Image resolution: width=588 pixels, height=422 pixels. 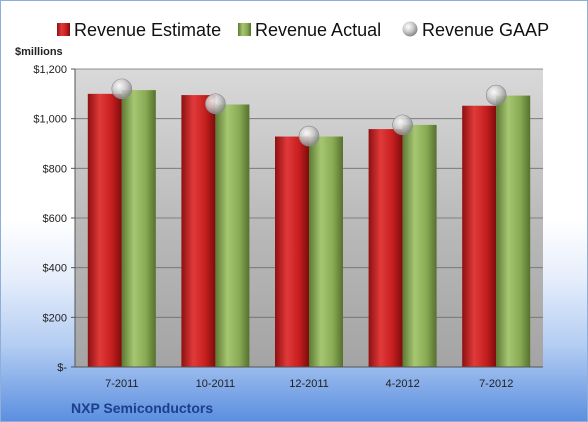 I want to click on y-tick-label: $400, so click(x=55, y=269).